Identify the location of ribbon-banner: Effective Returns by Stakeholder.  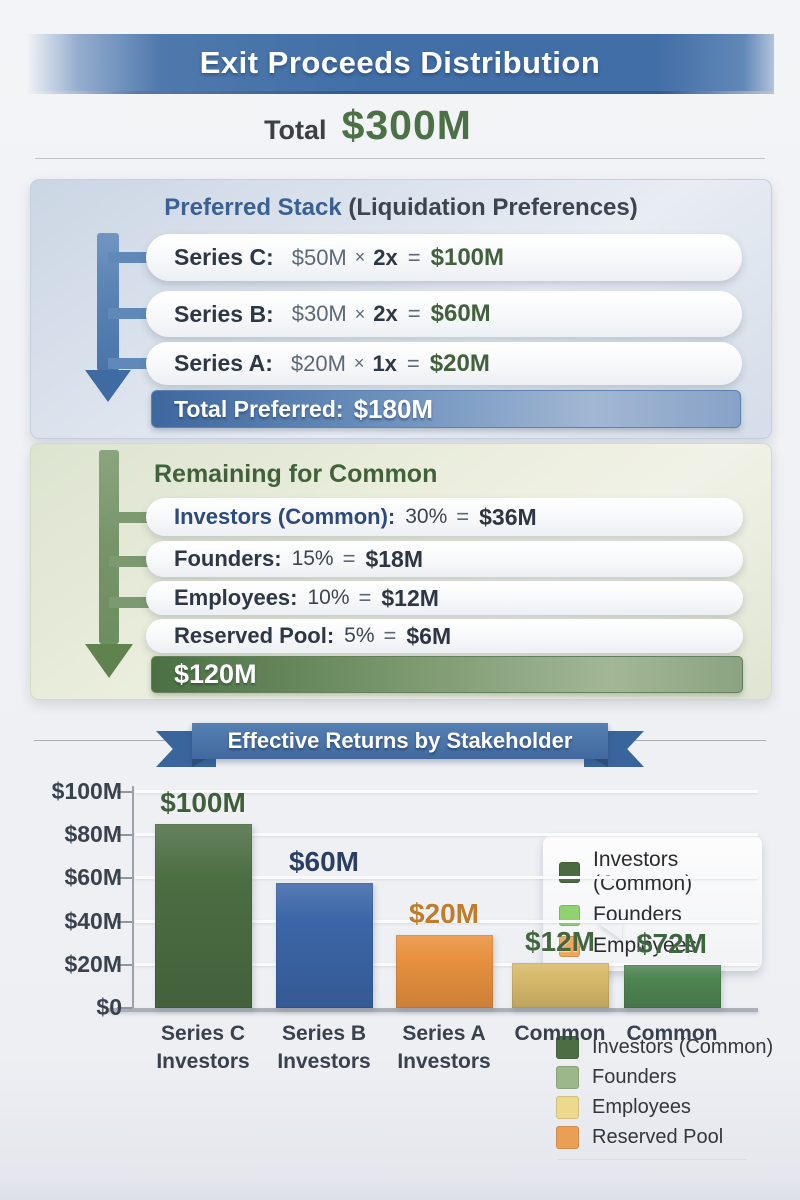
(400, 741).